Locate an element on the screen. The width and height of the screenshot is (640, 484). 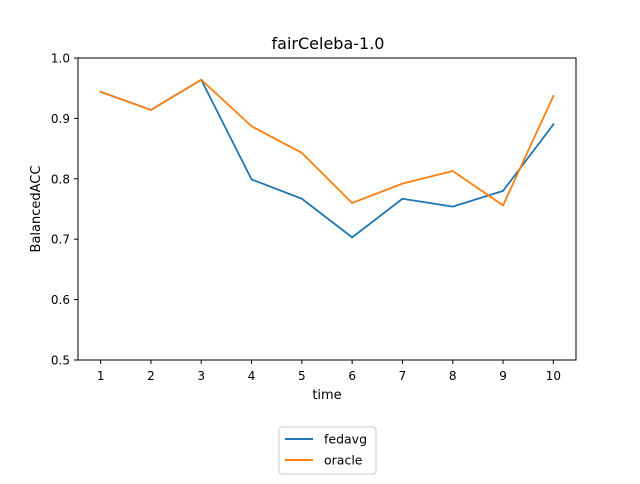
legend-oracle-label: oracle is located at coordinates (343, 460).